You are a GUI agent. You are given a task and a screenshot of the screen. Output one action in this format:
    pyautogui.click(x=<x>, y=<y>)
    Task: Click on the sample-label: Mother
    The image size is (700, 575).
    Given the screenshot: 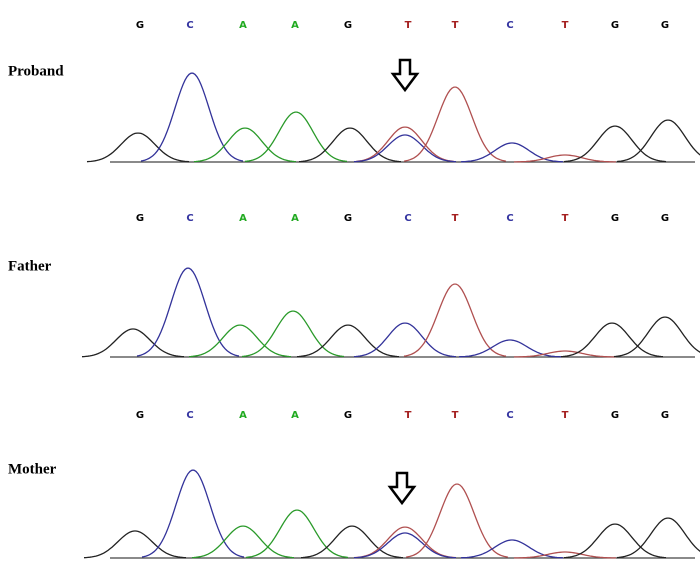 What is the action you would take?
    pyautogui.click(x=32, y=469)
    